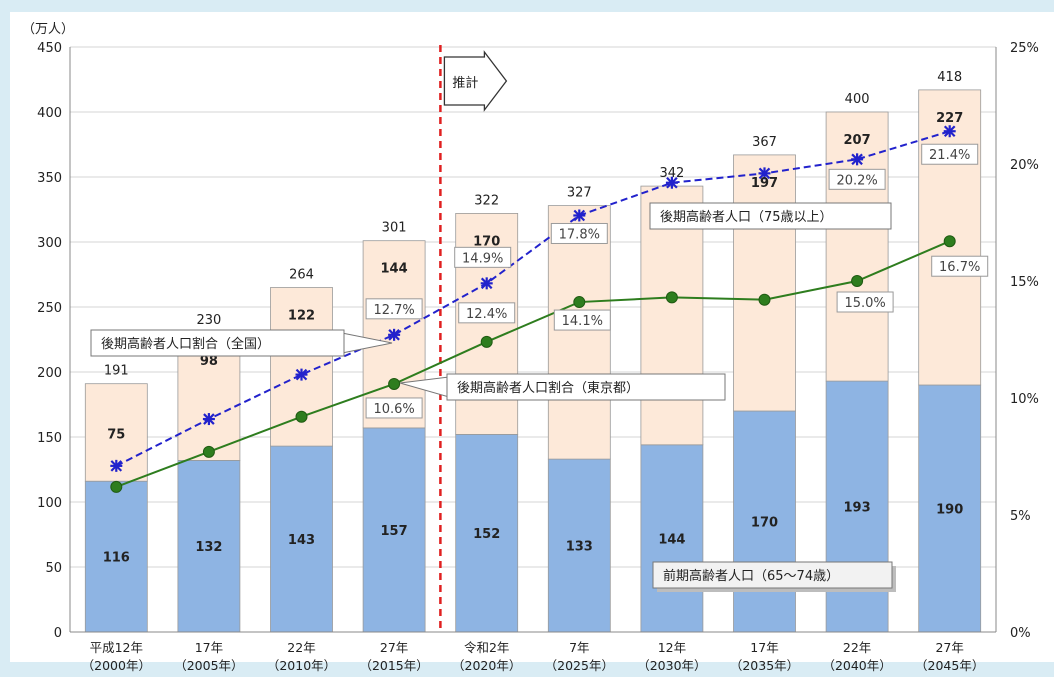 The image size is (1054, 677). I want to click on x-tick-label: （2020年）, so click(486, 665).